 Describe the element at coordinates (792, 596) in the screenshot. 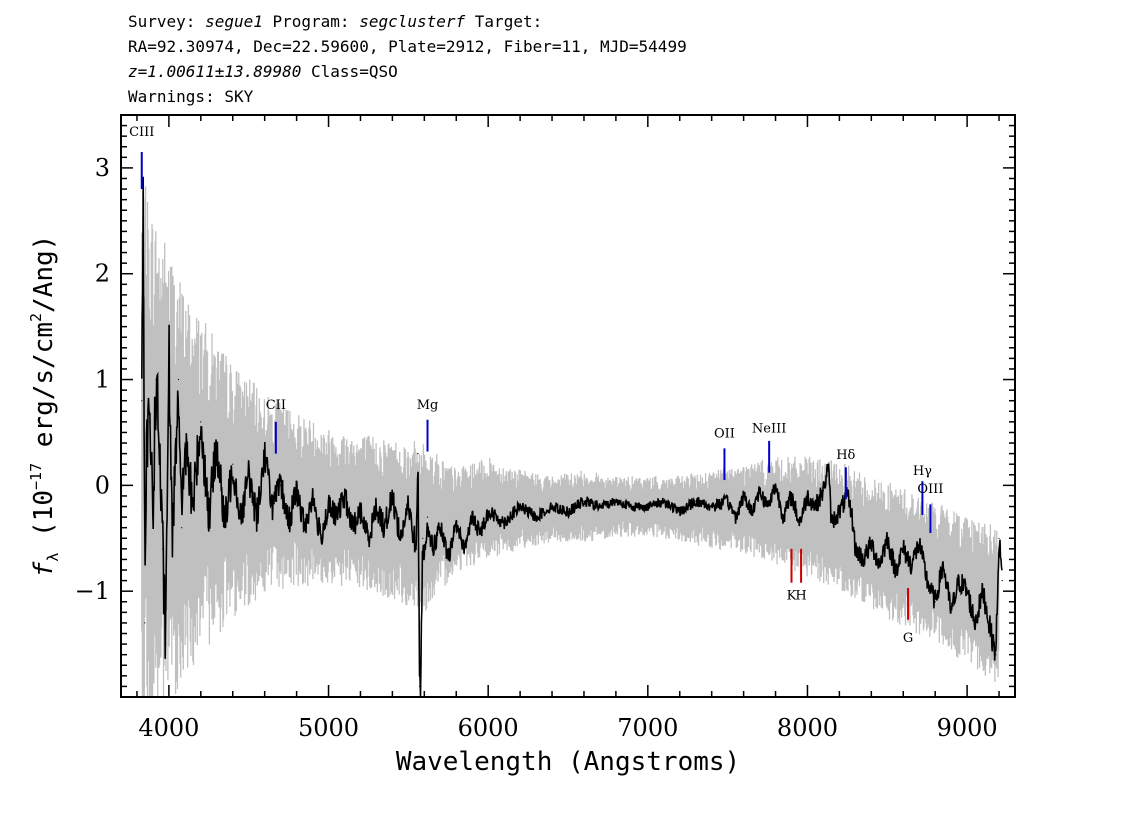

I see `absorption-line-label: K` at that location.